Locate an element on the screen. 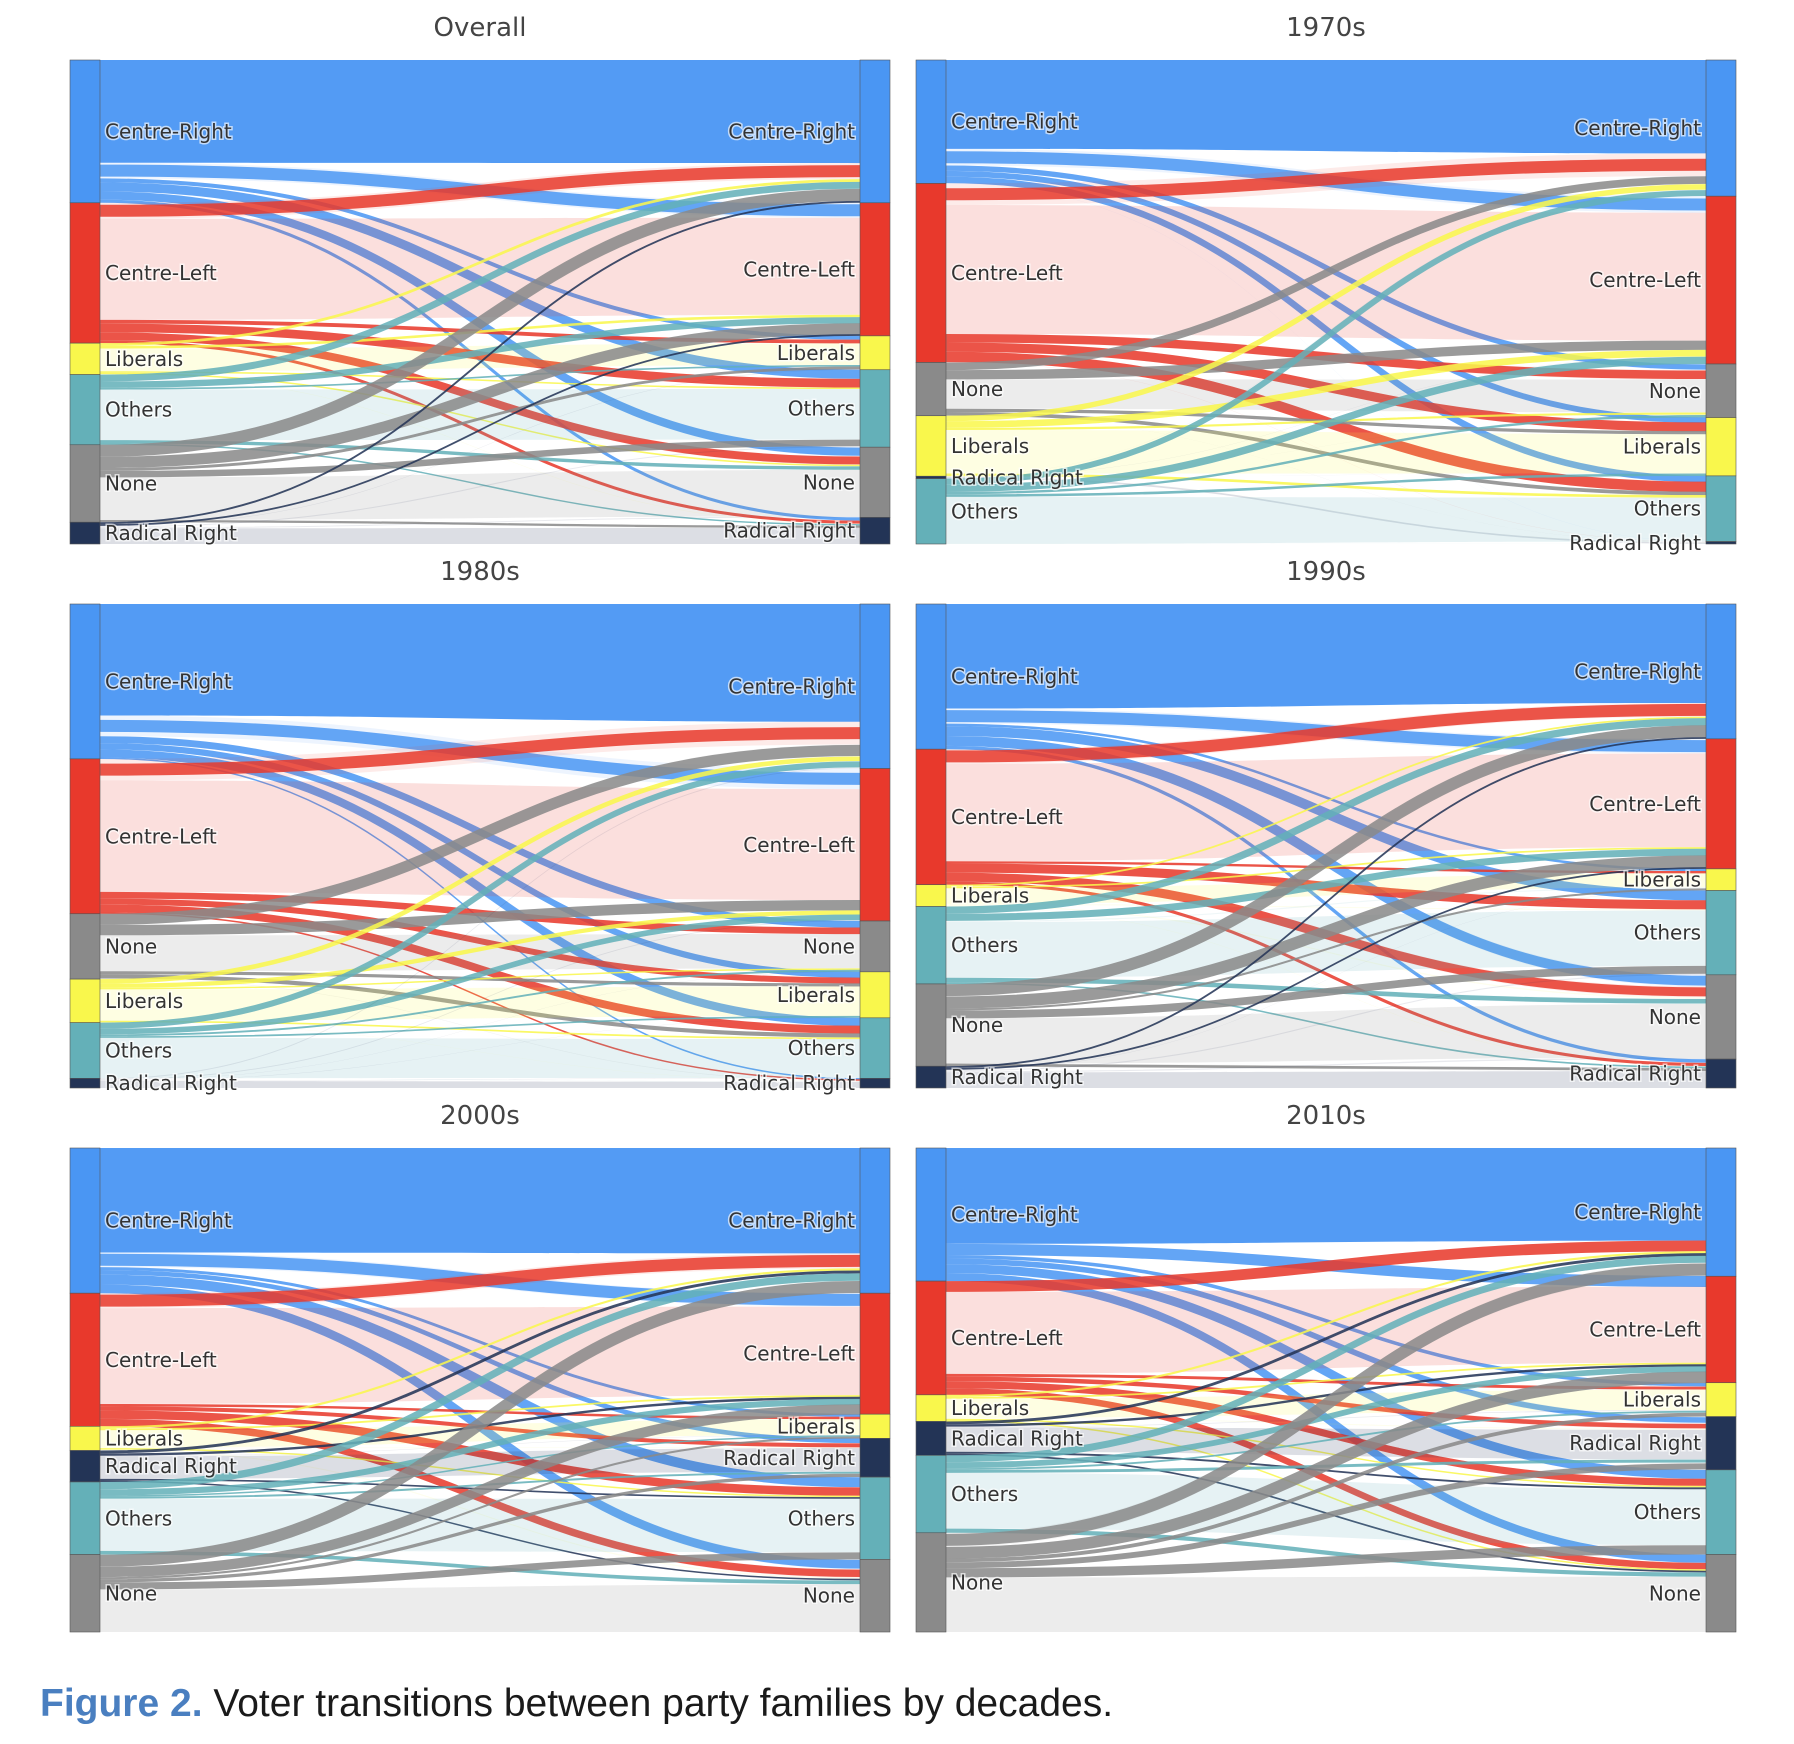 This screenshot has height=1744, width=1794. node-label-left-none-1980s: None is located at coordinates (131, 946).